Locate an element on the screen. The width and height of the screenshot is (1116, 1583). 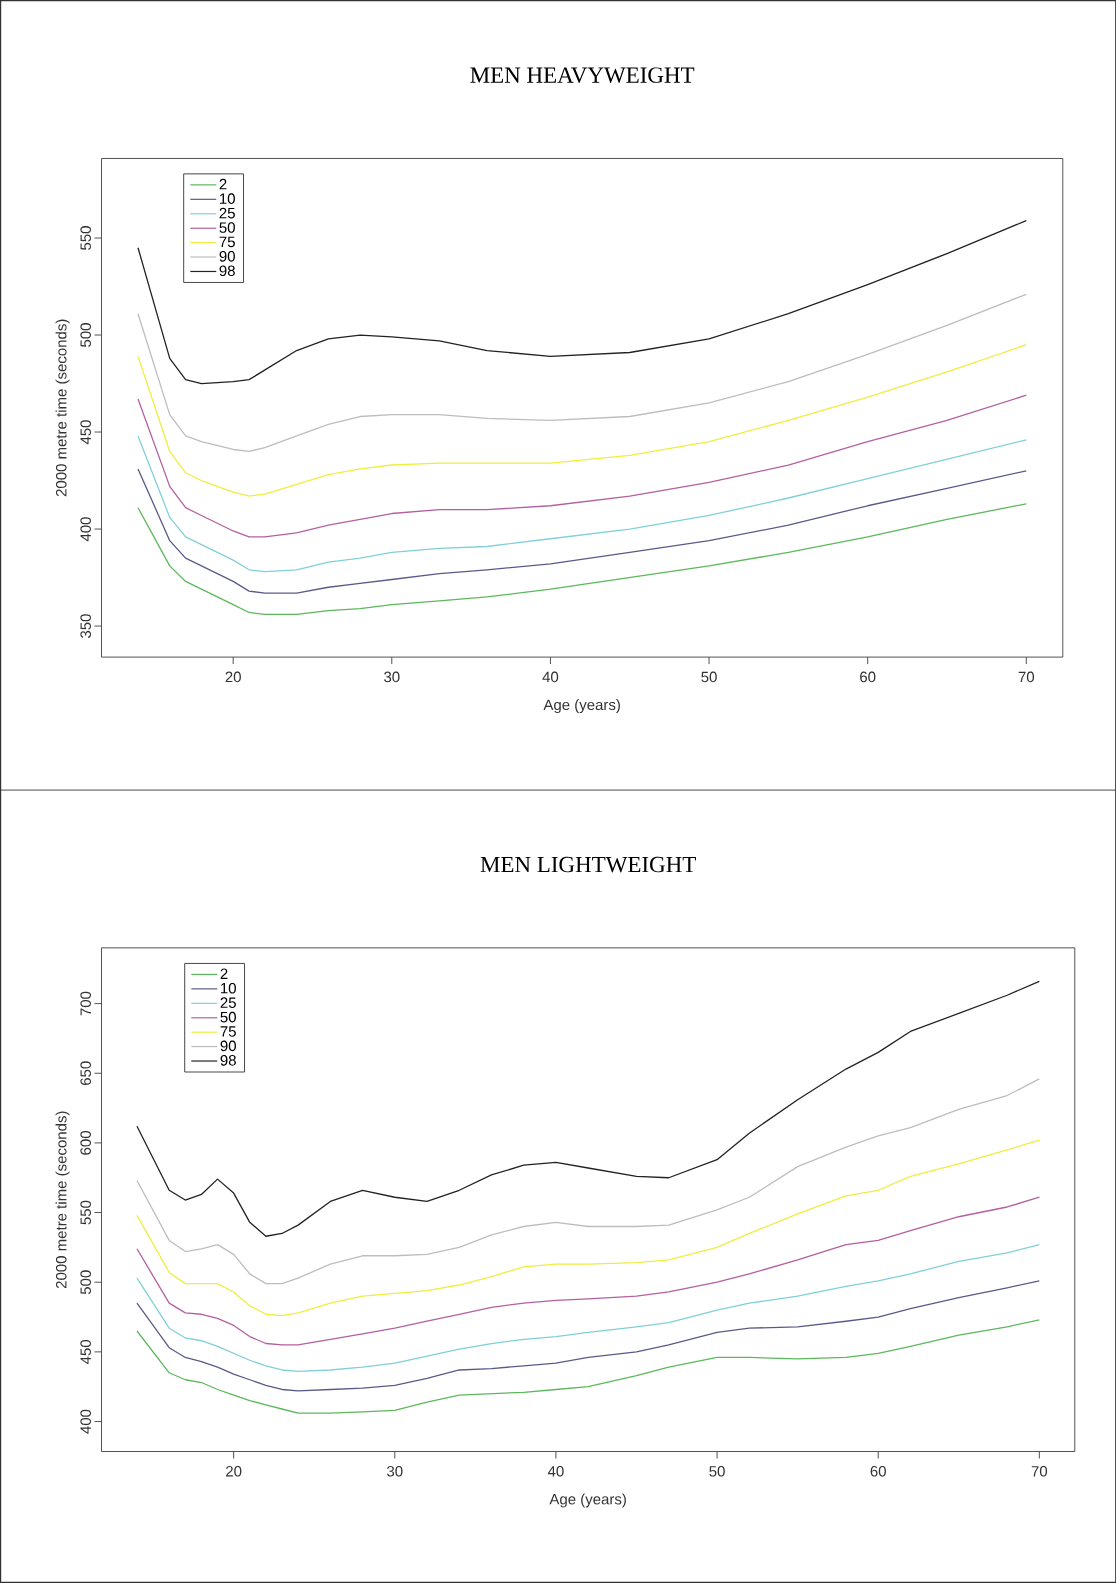
y-tick-label: 700 is located at coordinates (85, 1003).